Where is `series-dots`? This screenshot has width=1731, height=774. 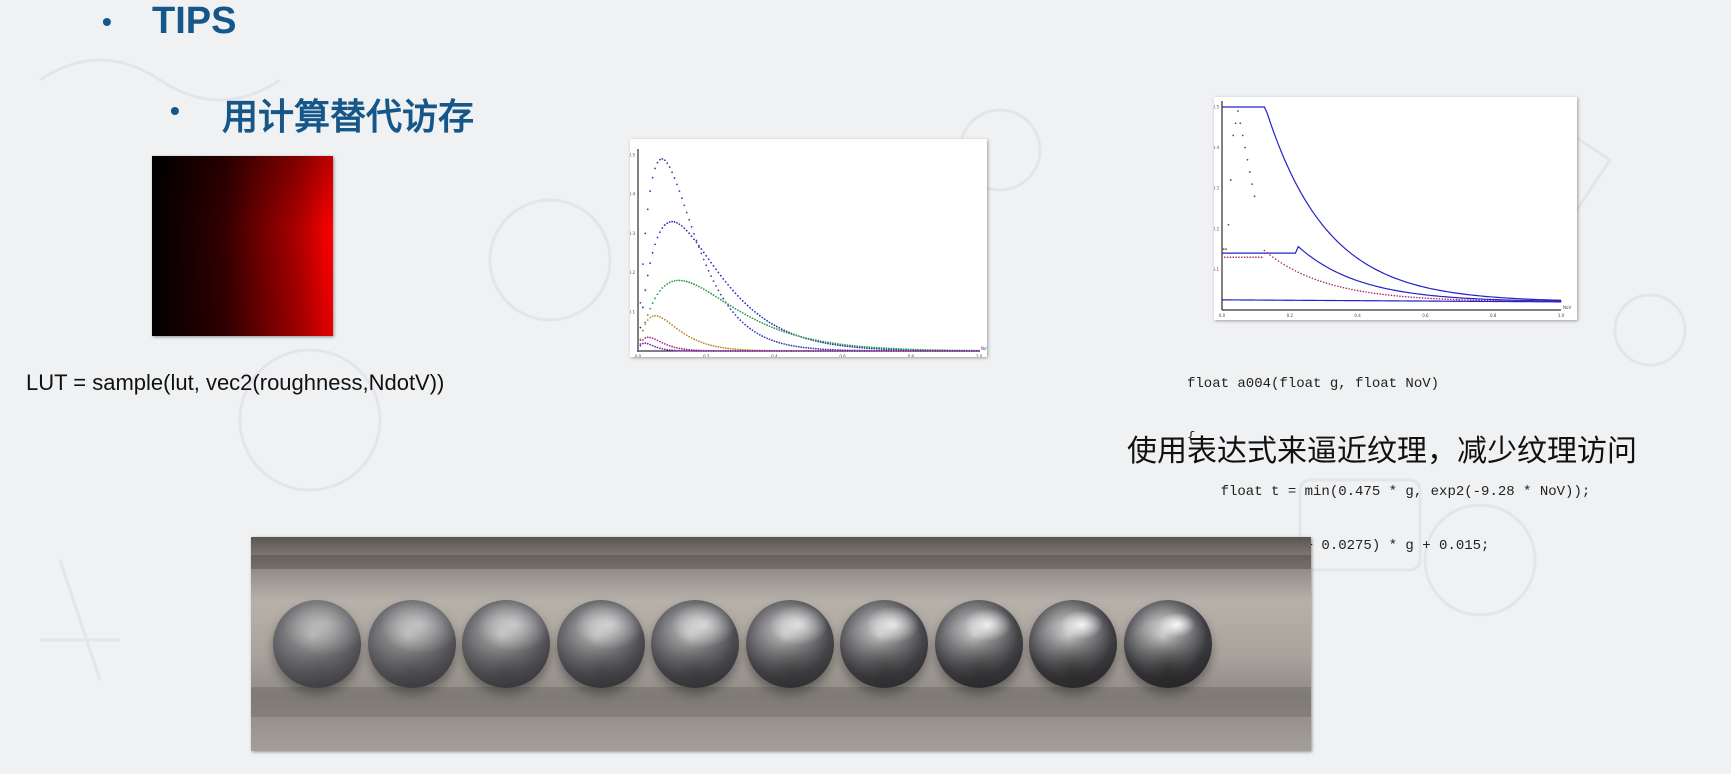
series-dots is located at coordinates (1239, 180).